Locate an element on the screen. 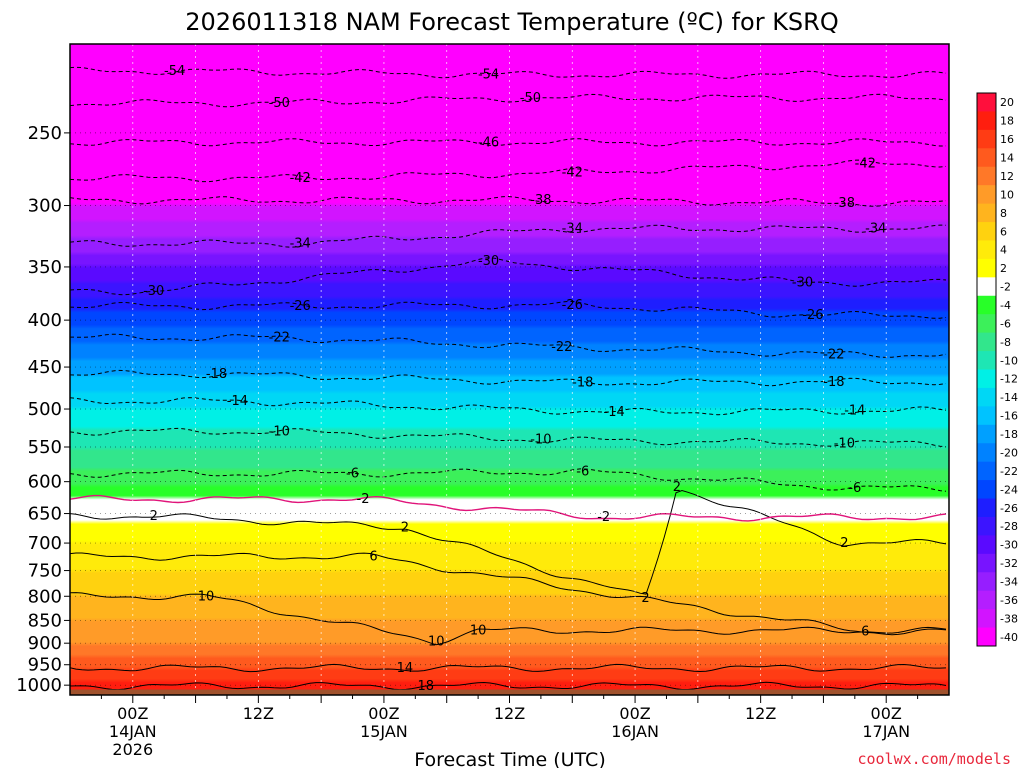  x-tick-label: 16JAN is located at coordinates (635, 731).